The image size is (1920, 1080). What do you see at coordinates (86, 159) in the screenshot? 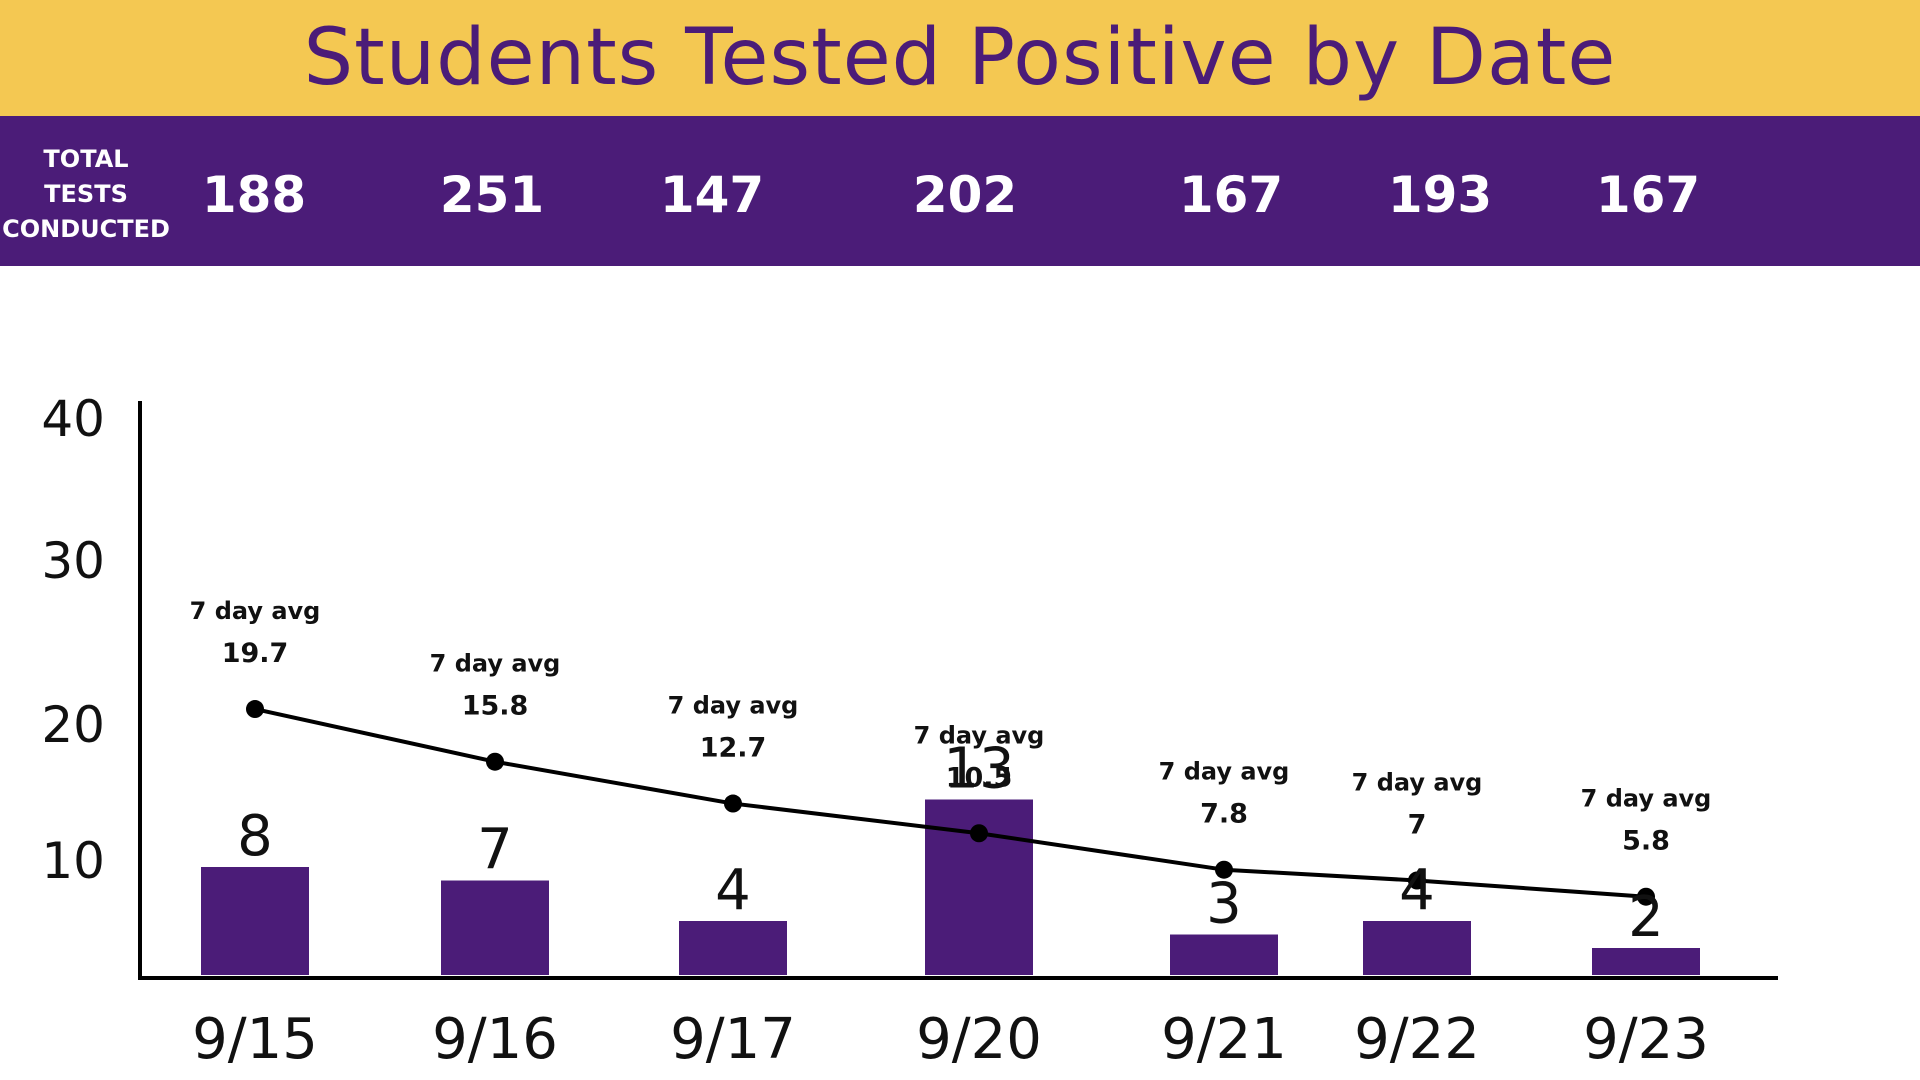
I see `totals-label-line: TOTAL` at bounding box center [86, 159].